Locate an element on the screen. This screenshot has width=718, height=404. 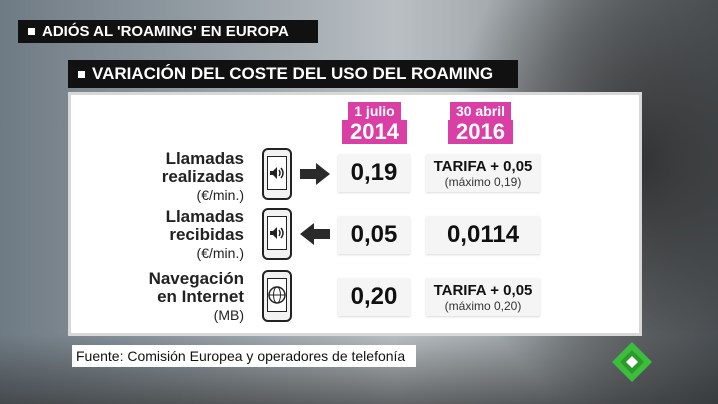
column-header-2016: 30 abril 2016 is located at coordinates (480, 123).